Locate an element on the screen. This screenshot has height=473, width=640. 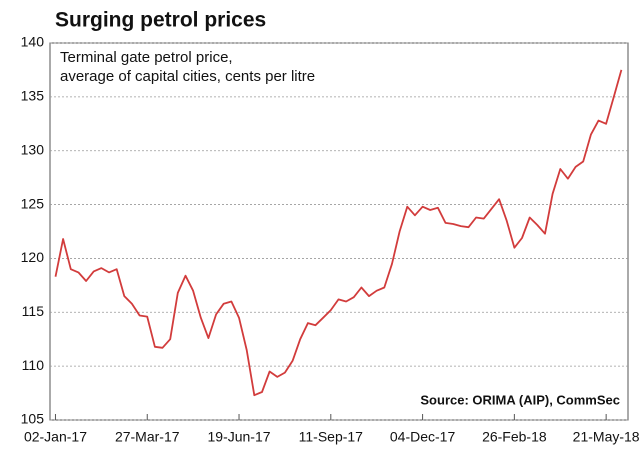
x-tick-label: 21-May-18 is located at coordinates (606, 437).